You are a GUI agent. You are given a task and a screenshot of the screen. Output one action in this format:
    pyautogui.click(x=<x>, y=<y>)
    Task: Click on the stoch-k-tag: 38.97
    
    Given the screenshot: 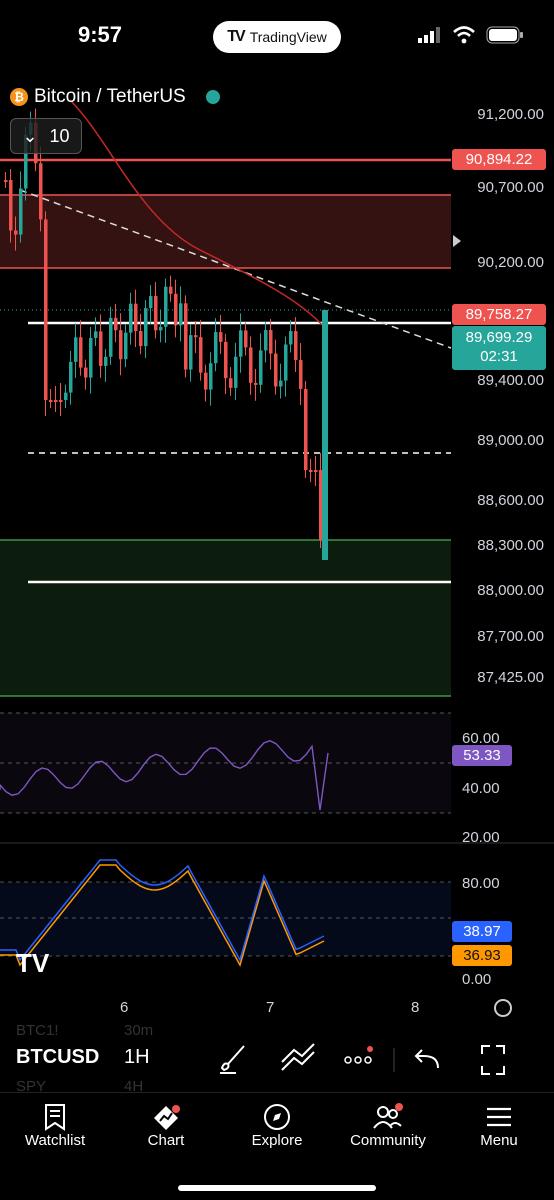 What is the action you would take?
    pyautogui.click(x=482, y=931)
    